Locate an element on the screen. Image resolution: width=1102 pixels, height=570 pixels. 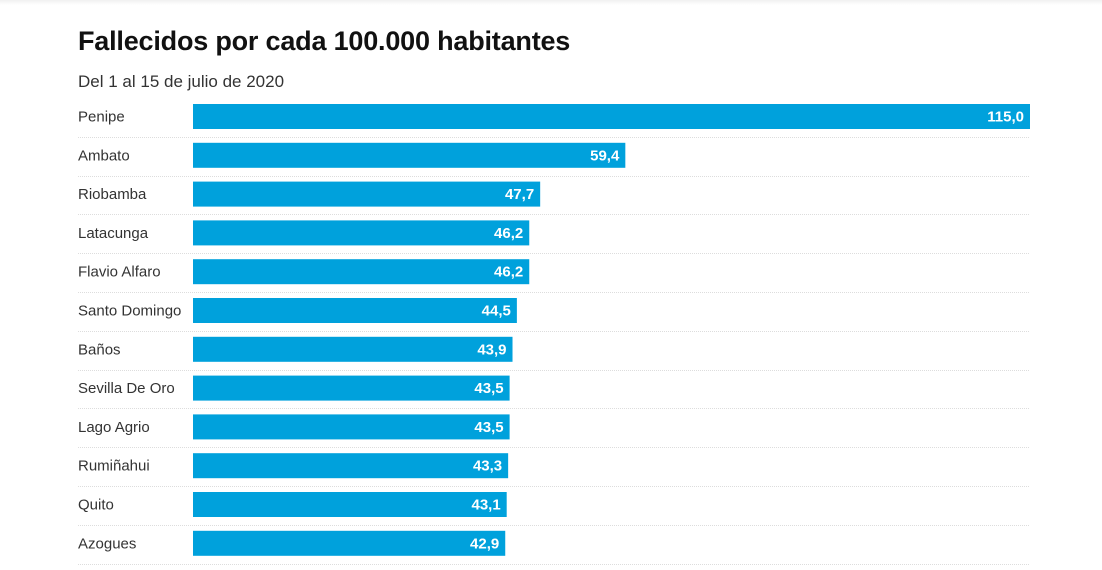
category-label: Azogues is located at coordinates (107, 543).